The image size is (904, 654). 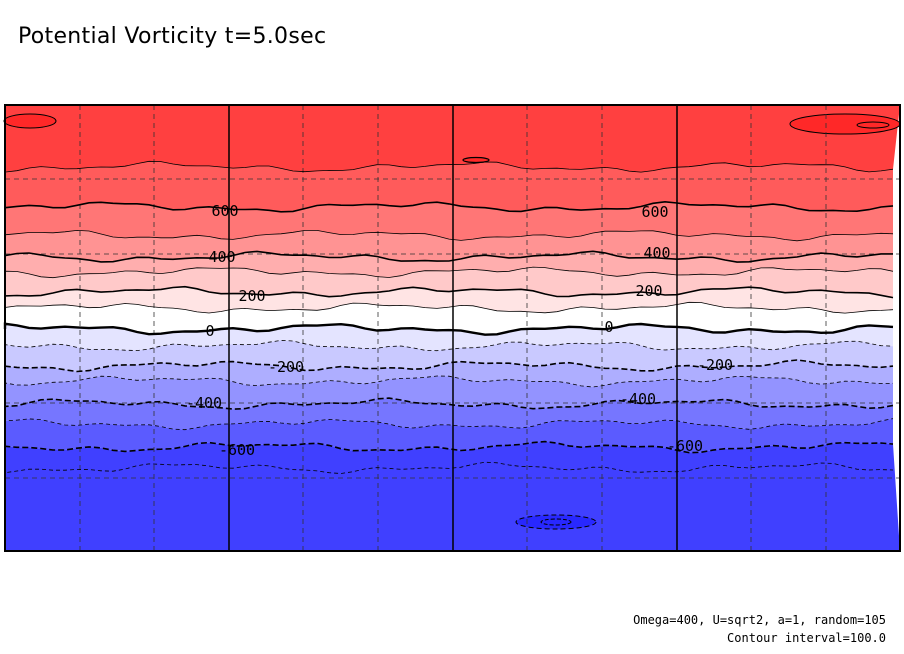 What do you see at coordinates (806, 638) in the screenshot?
I see `contour-interval-text: Contour interval=100.0` at bounding box center [806, 638].